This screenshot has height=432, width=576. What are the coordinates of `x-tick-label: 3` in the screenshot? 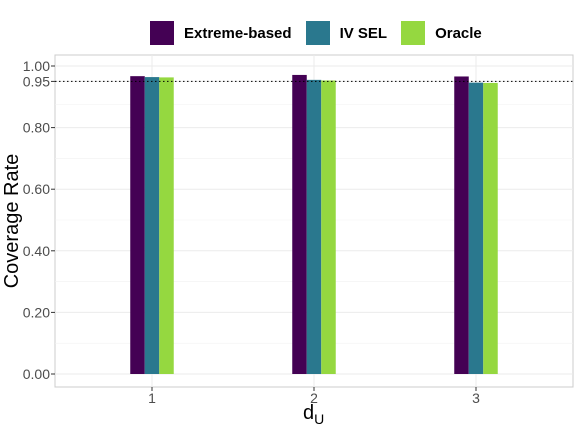 It's located at (476, 398).